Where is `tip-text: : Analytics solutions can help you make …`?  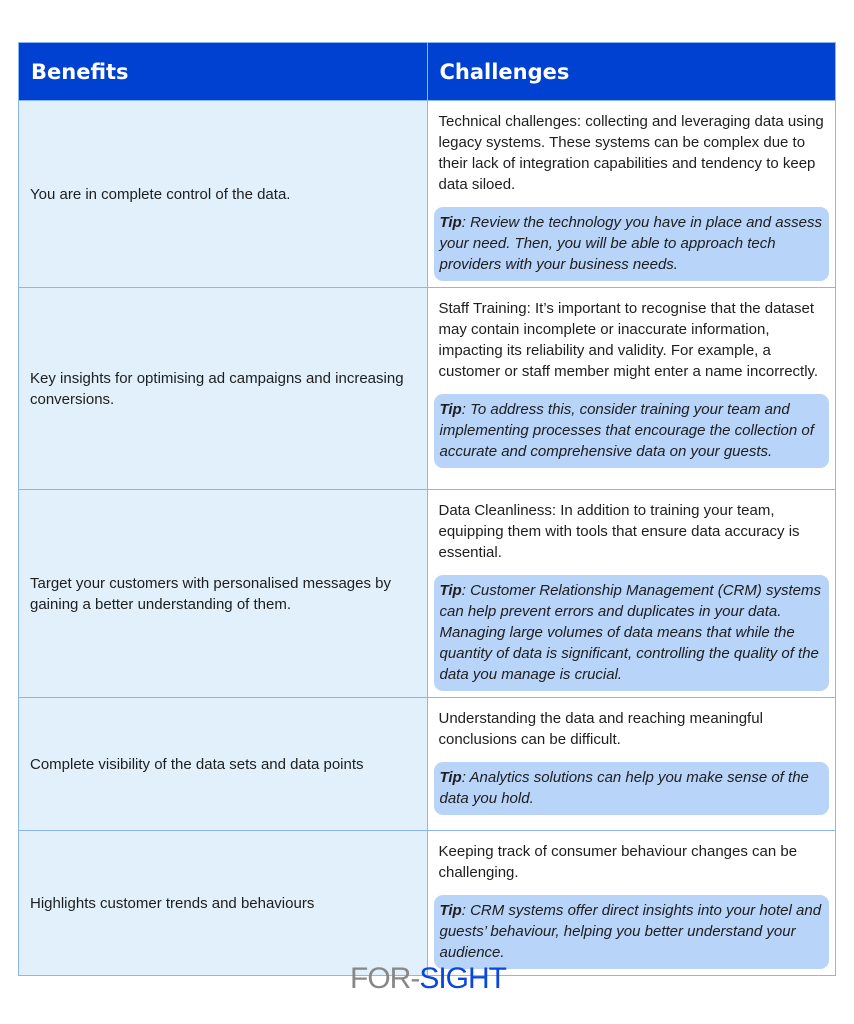
tip-text: : Analytics solutions can help you make … is located at coordinates (624, 788).